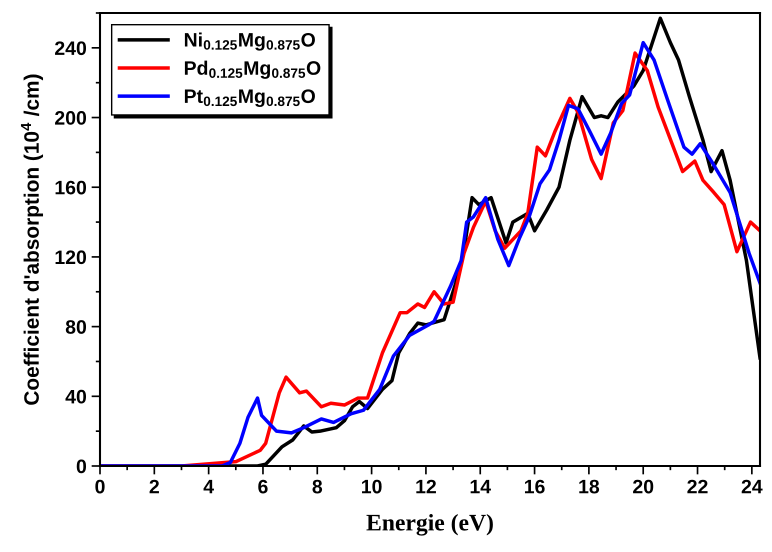 The height and width of the screenshot is (552, 772). Describe the element at coordinates (426, 487) in the screenshot. I see `x-tick-label: 12` at that location.